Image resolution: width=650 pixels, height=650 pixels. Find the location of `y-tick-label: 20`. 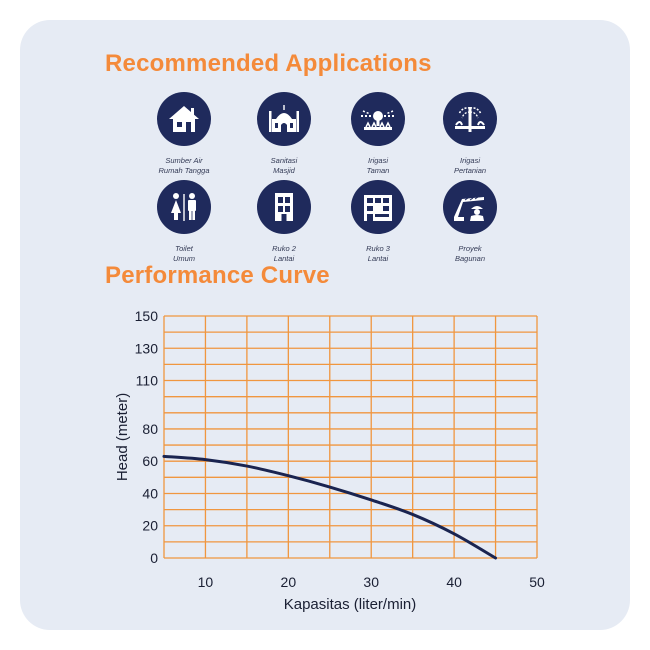

y-tick-label: 20 is located at coordinates (150, 526).